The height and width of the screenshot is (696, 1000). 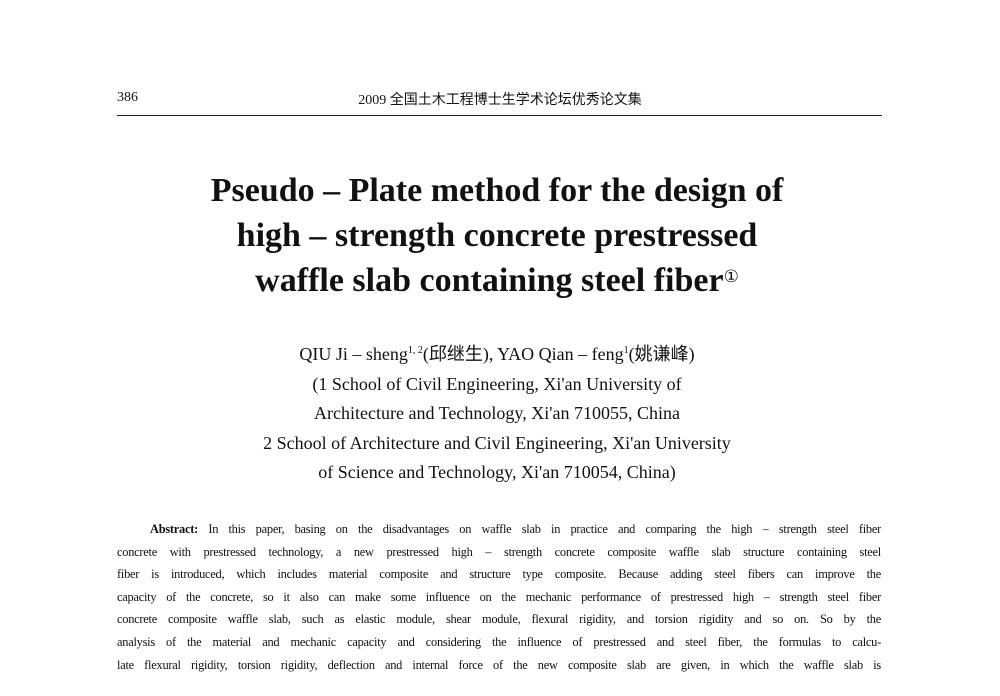 What do you see at coordinates (500, 100) in the screenshot?
I see `running-header: 2009 全国土木工程博士生学术论坛优秀论文集` at bounding box center [500, 100].